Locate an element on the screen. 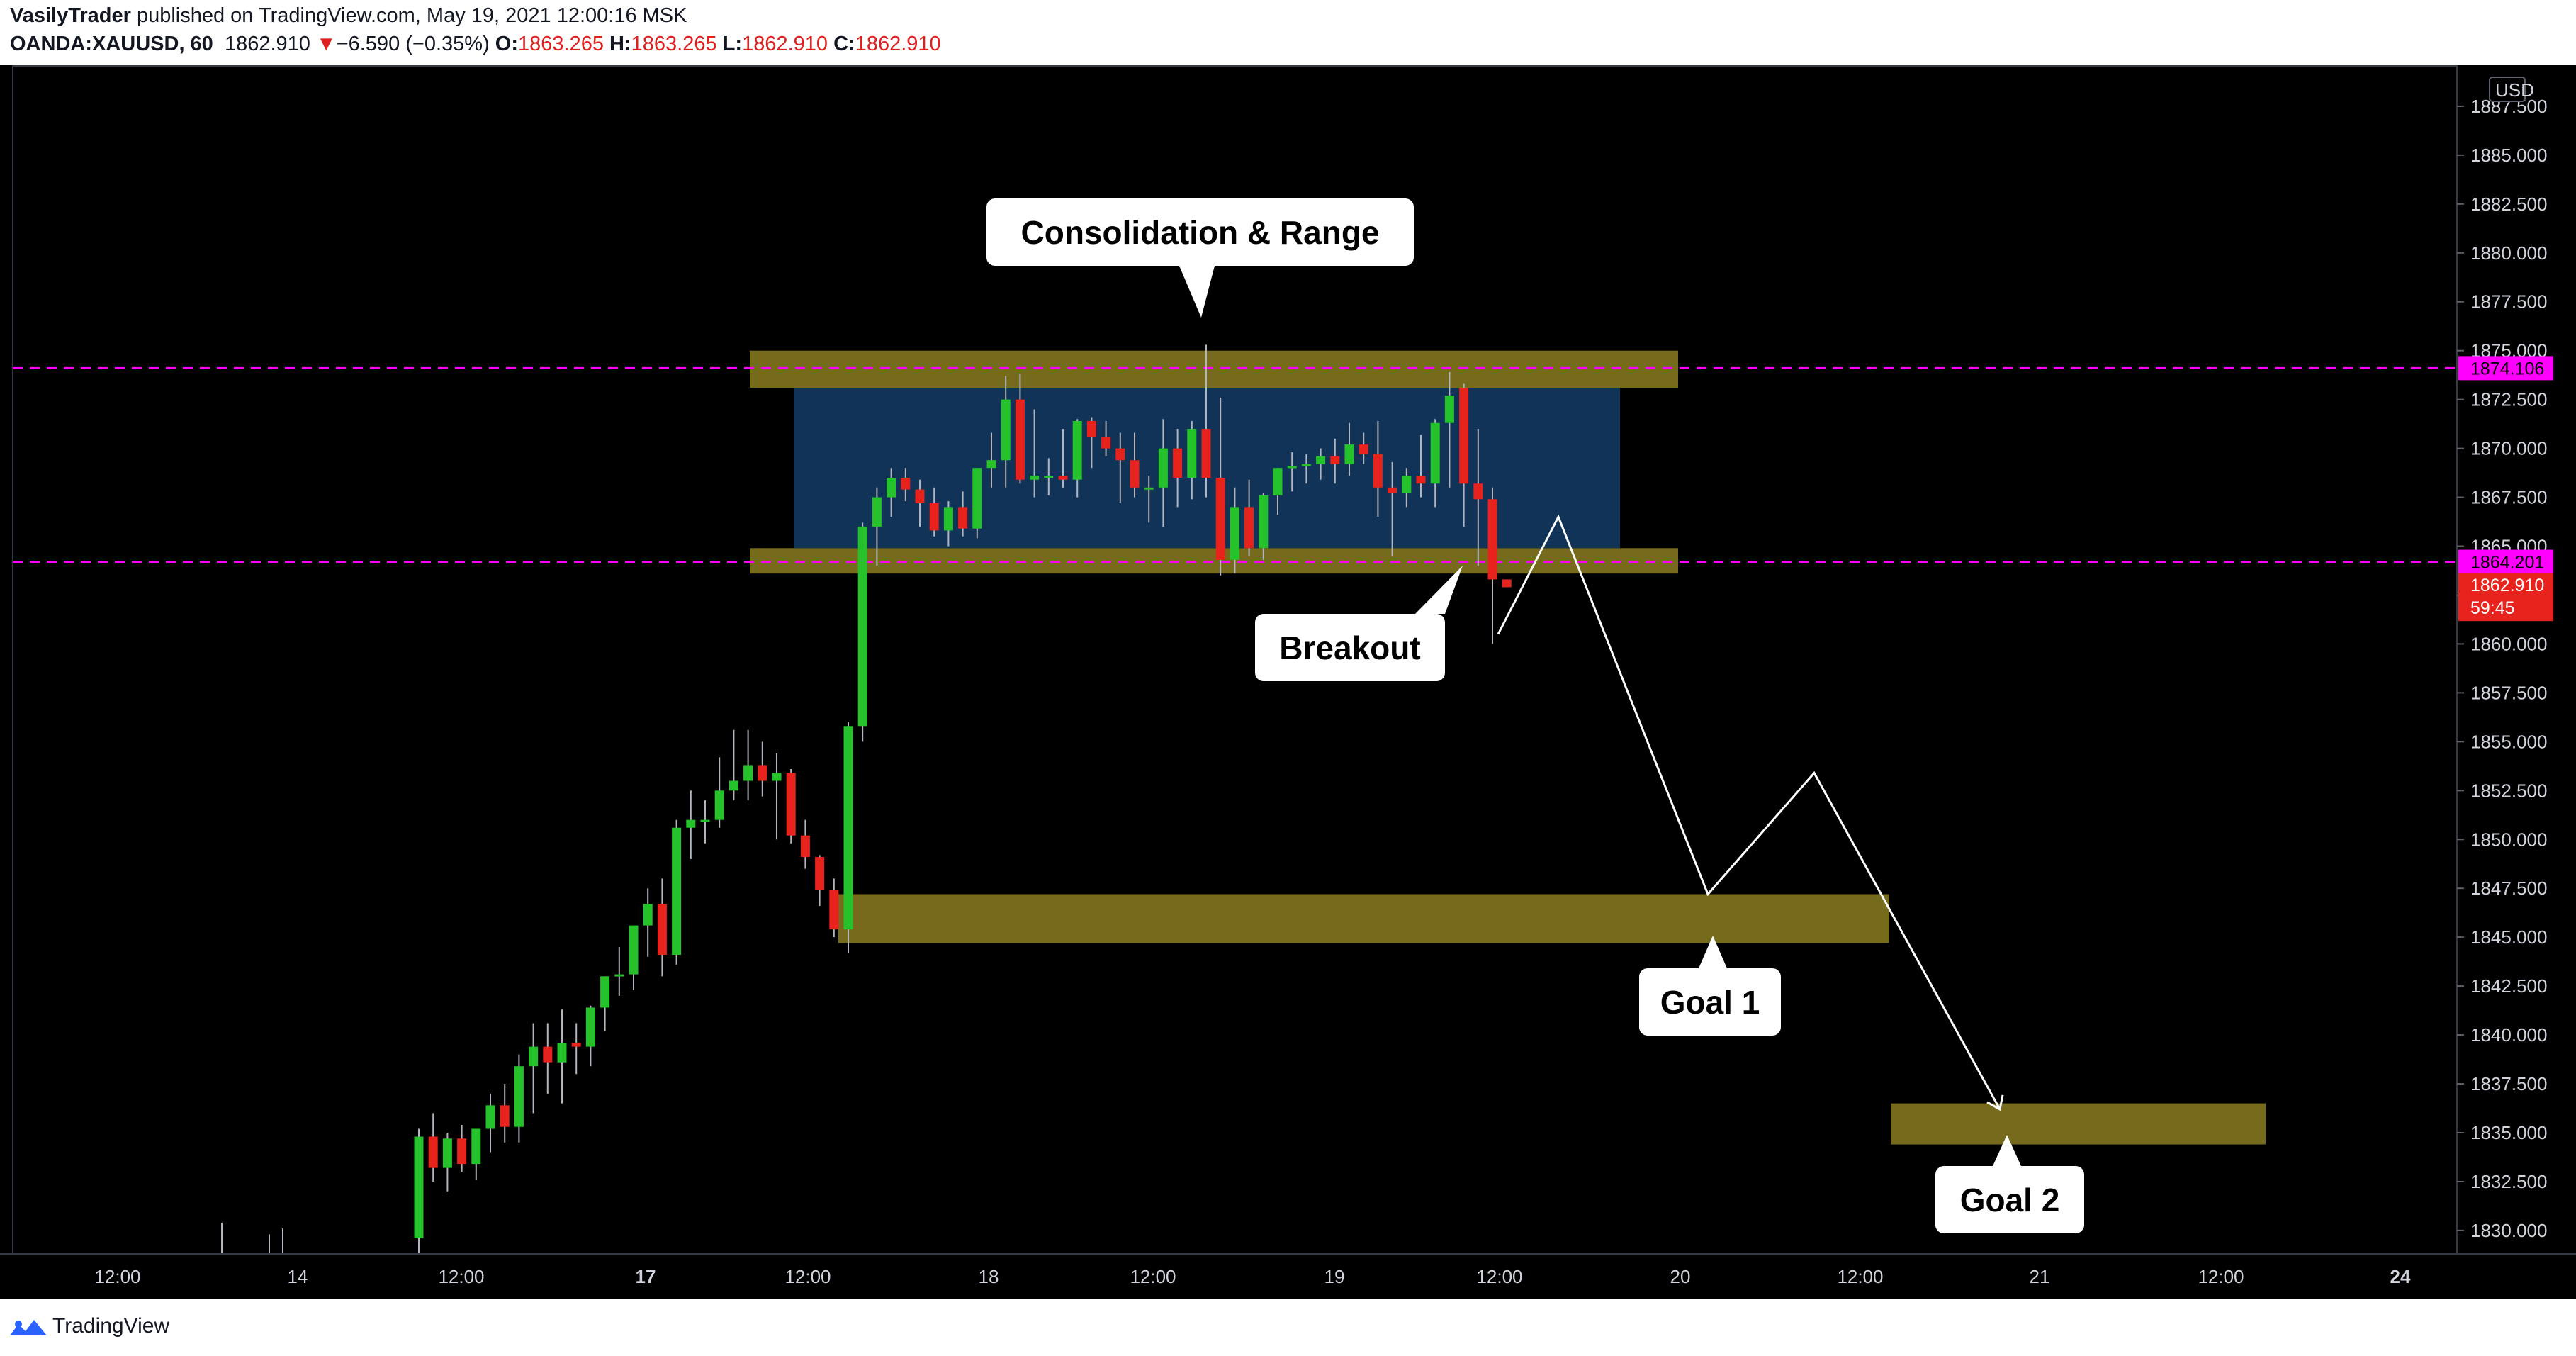 Image resolution: width=2576 pixels, height=1356 pixels. price-axis-background is located at coordinates (2516, 682).